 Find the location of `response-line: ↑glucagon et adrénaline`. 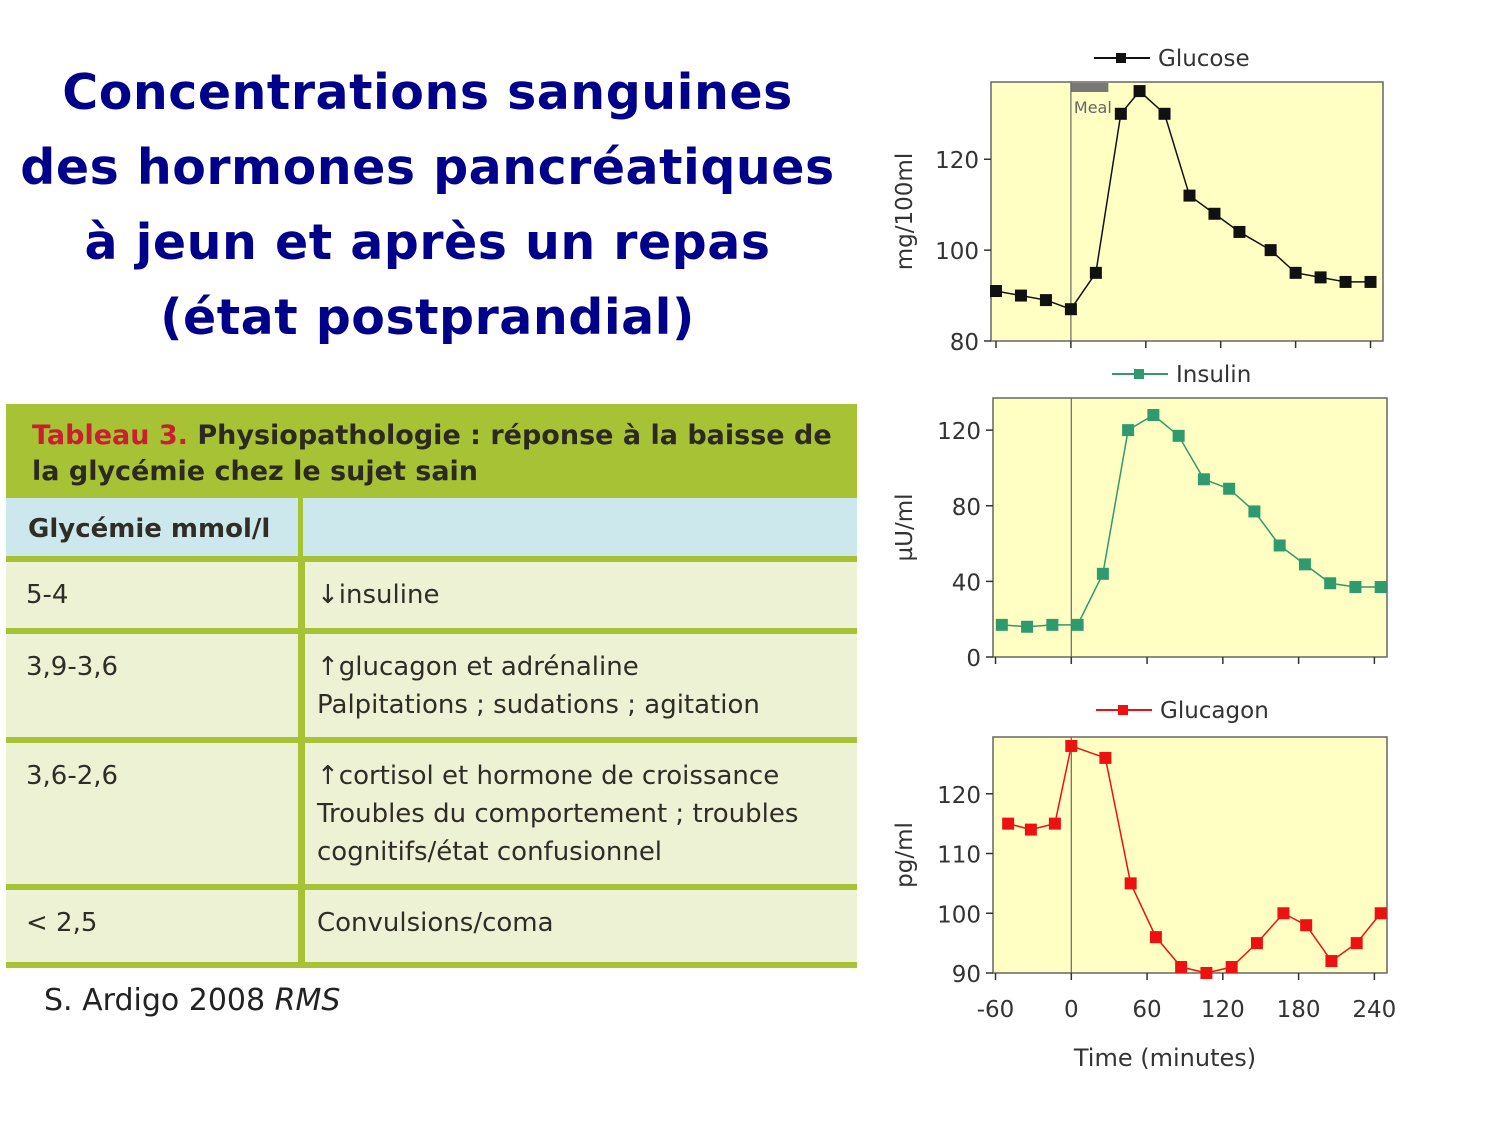

response-line: ↑glucagon et adrénaline is located at coordinates (478, 667).